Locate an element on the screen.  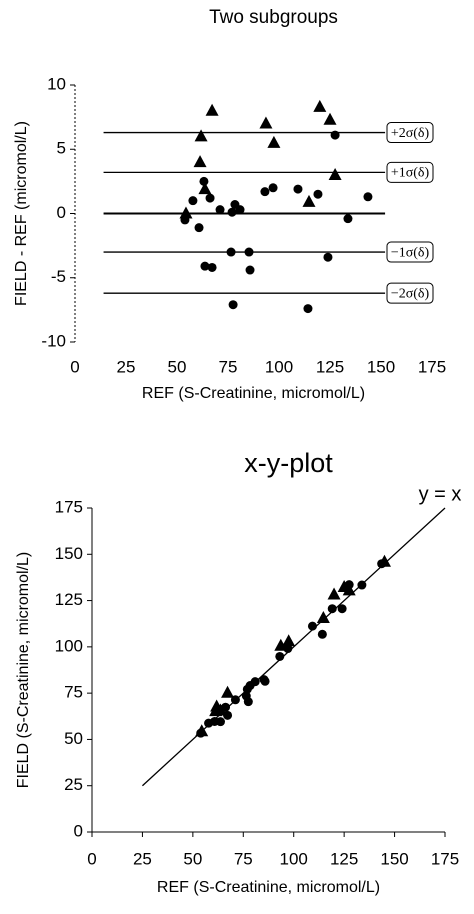
sigma-label: +2σ(δ) is located at coordinates (410, 133).